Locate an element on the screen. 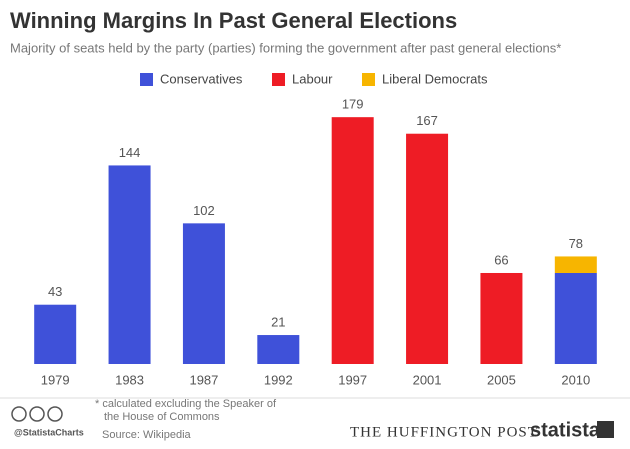  footer-handle: @StatistaCharts is located at coordinates (49, 432).